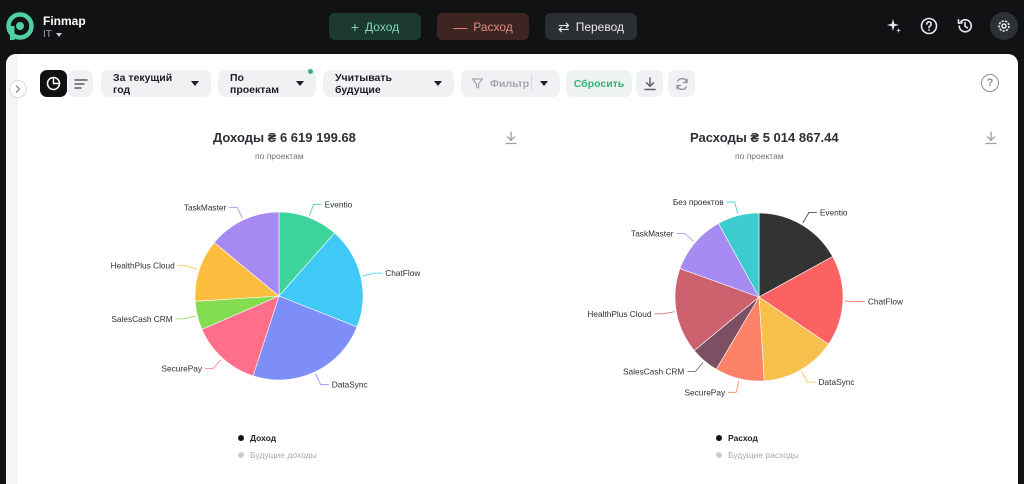 Image resolution: width=1024 pixels, height=484 pixels. I want to click on add-income-button: + Доход, so click(375, 26).